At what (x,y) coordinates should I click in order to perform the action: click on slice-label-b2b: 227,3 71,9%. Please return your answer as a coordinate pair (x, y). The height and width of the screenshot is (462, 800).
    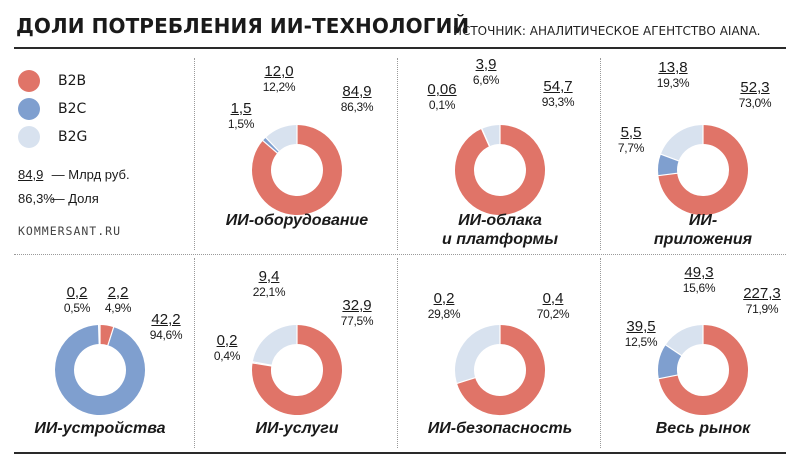
    Looking at the image, I should click on (762, 301).